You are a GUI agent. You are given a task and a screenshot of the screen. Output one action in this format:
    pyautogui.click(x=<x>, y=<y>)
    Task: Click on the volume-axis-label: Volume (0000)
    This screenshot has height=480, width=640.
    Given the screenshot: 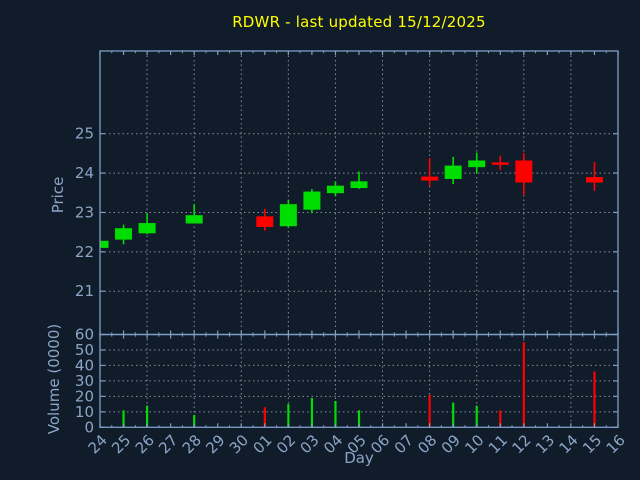 What is the action you would take?
    pyautogui.click(x=54, y=379)
    